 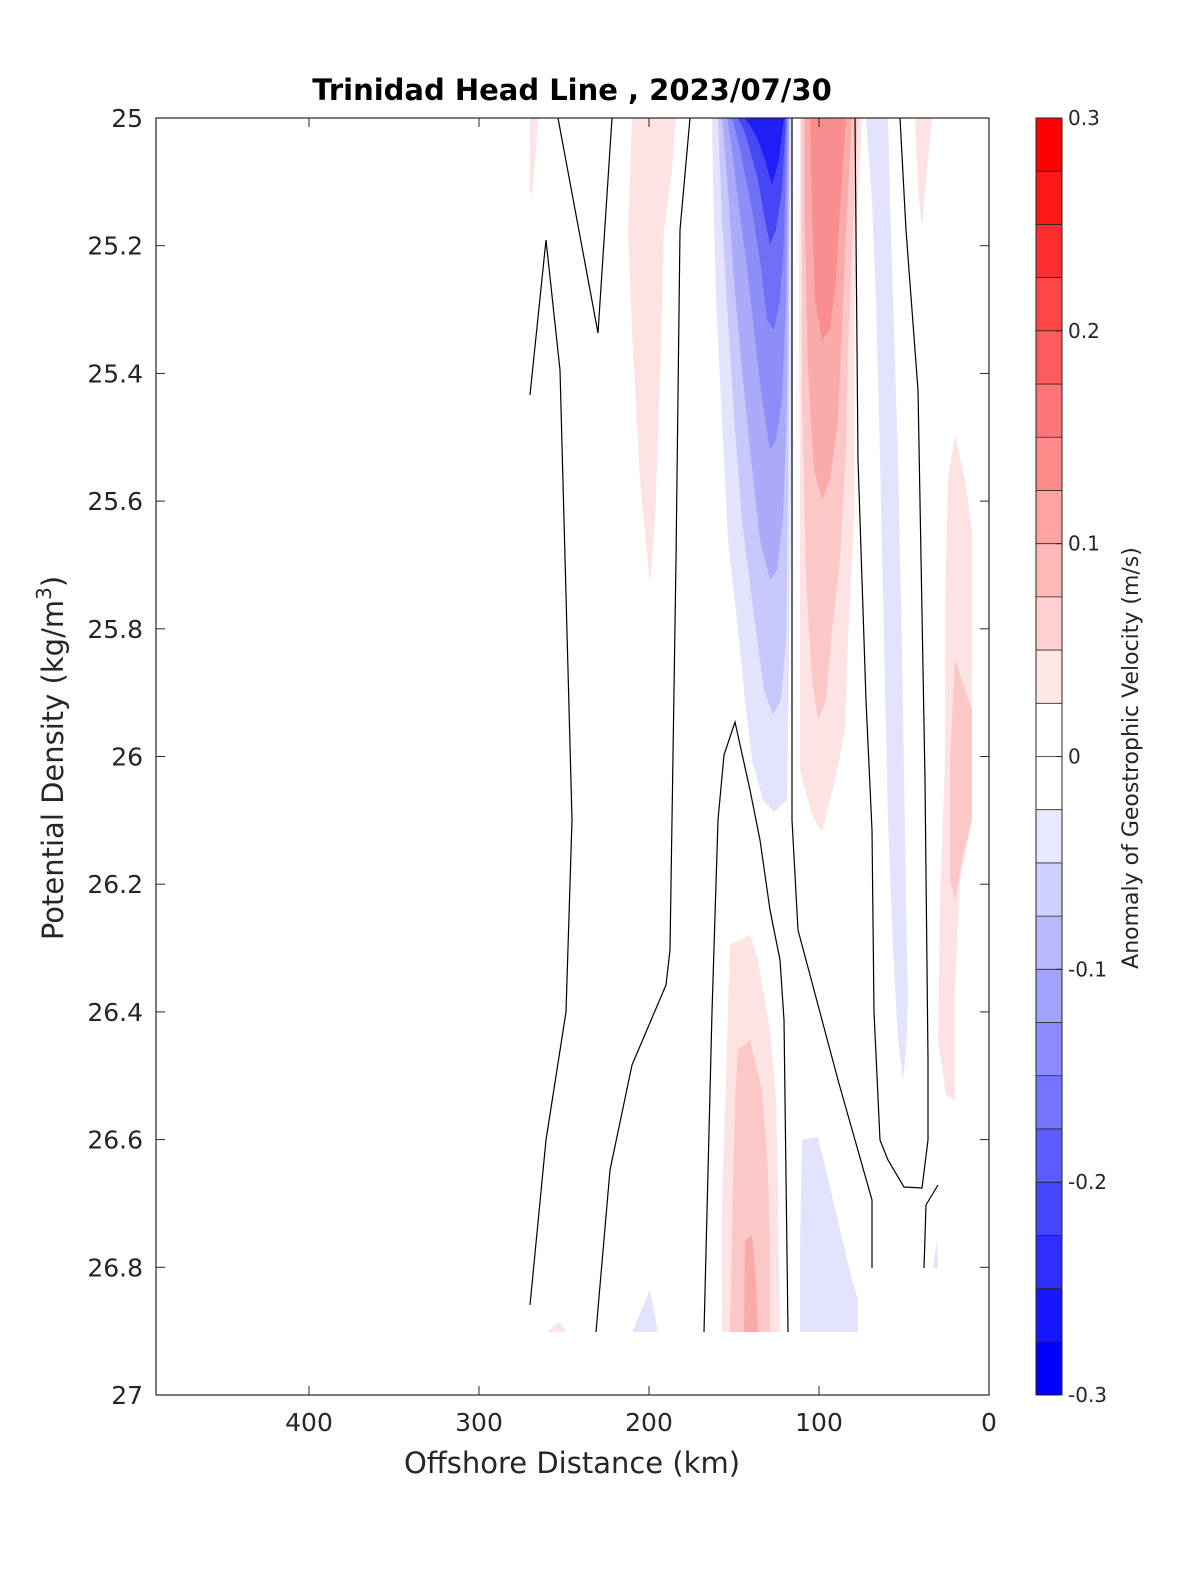 I want to click on blue-region-right, so click(x=887, y=599).